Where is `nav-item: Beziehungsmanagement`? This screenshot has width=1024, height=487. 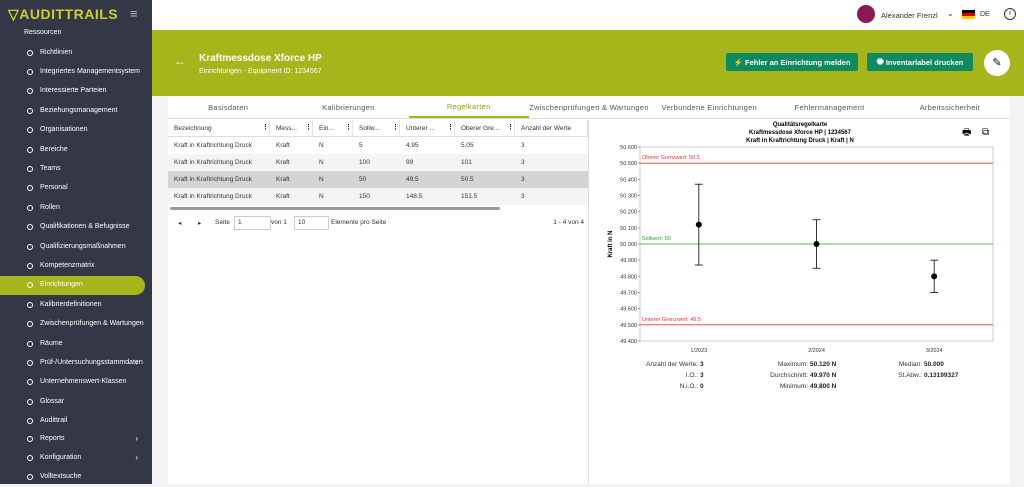 nav-item: Beziehungsmanagement is located at coordinates (76, 110).